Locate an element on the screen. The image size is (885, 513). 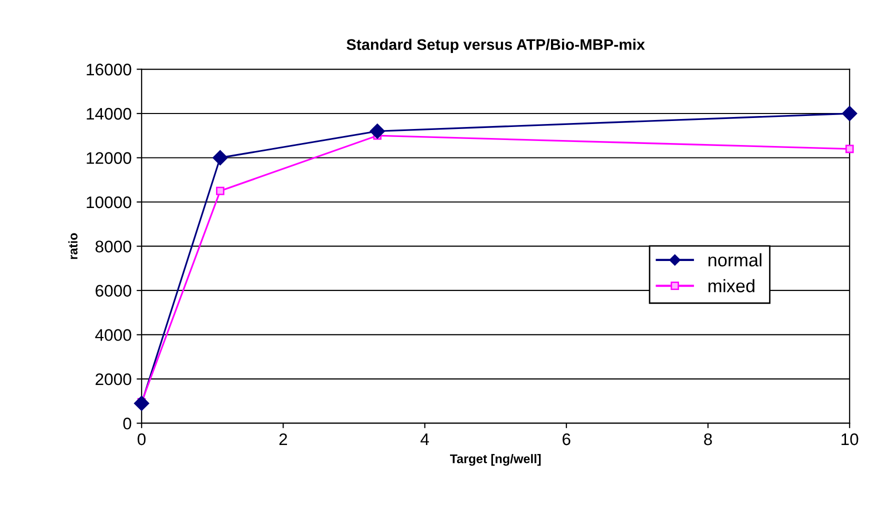
y-tick-label: 6000 is located at coordinates (114, 290).